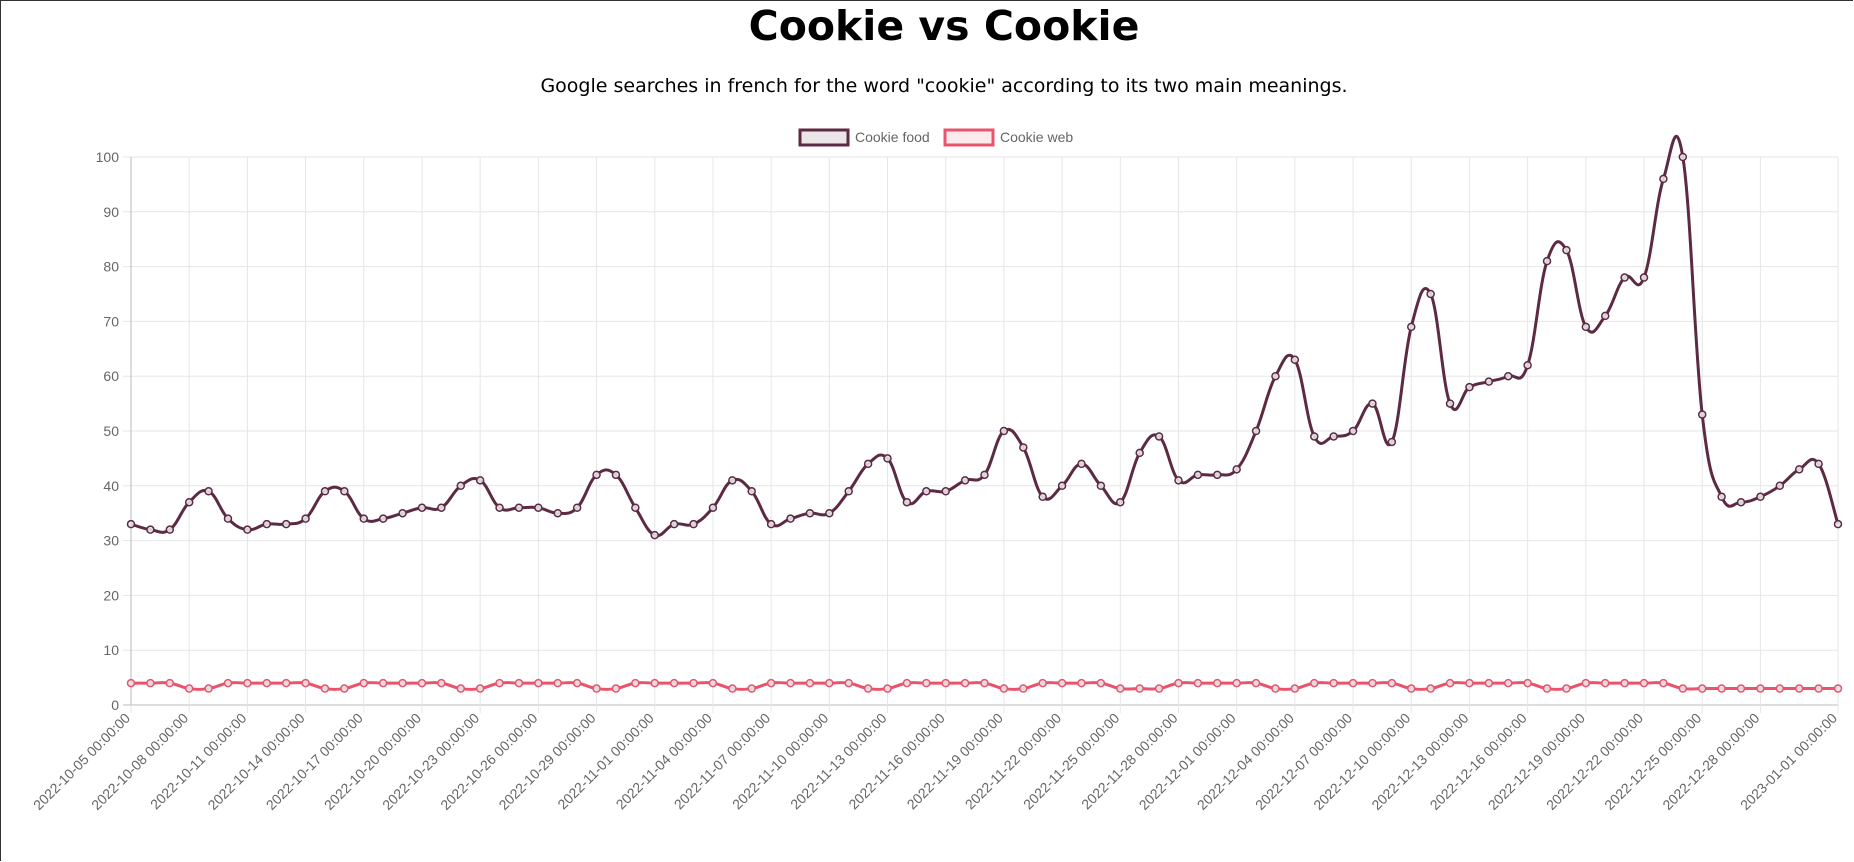  What do you see at coordinates (892, 137) in the screenshot?
I see `legend-label-cookie-food: Cookie food` at bounding box center [892, 137].